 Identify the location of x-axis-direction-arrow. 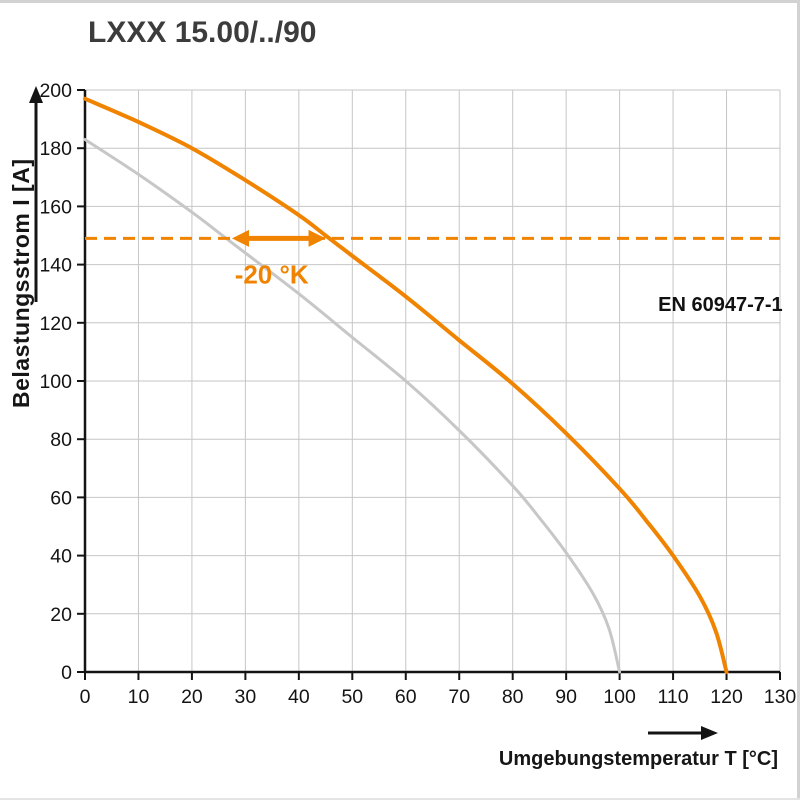
(683, 733).